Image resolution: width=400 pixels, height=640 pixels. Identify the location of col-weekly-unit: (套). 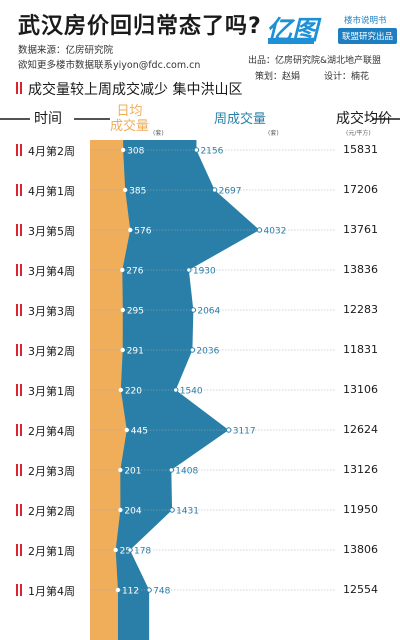
(273, 133).